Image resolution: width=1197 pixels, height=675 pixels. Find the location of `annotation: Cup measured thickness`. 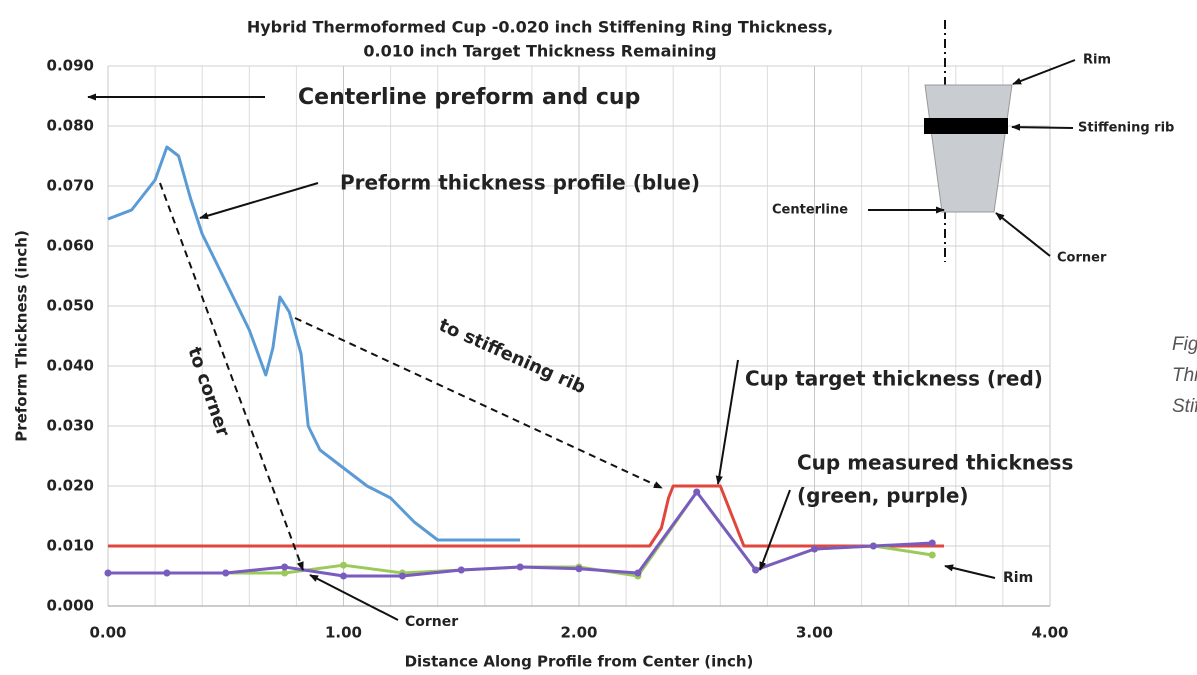

annotation: Cup measured thickness is located at coordinates (935, 463).